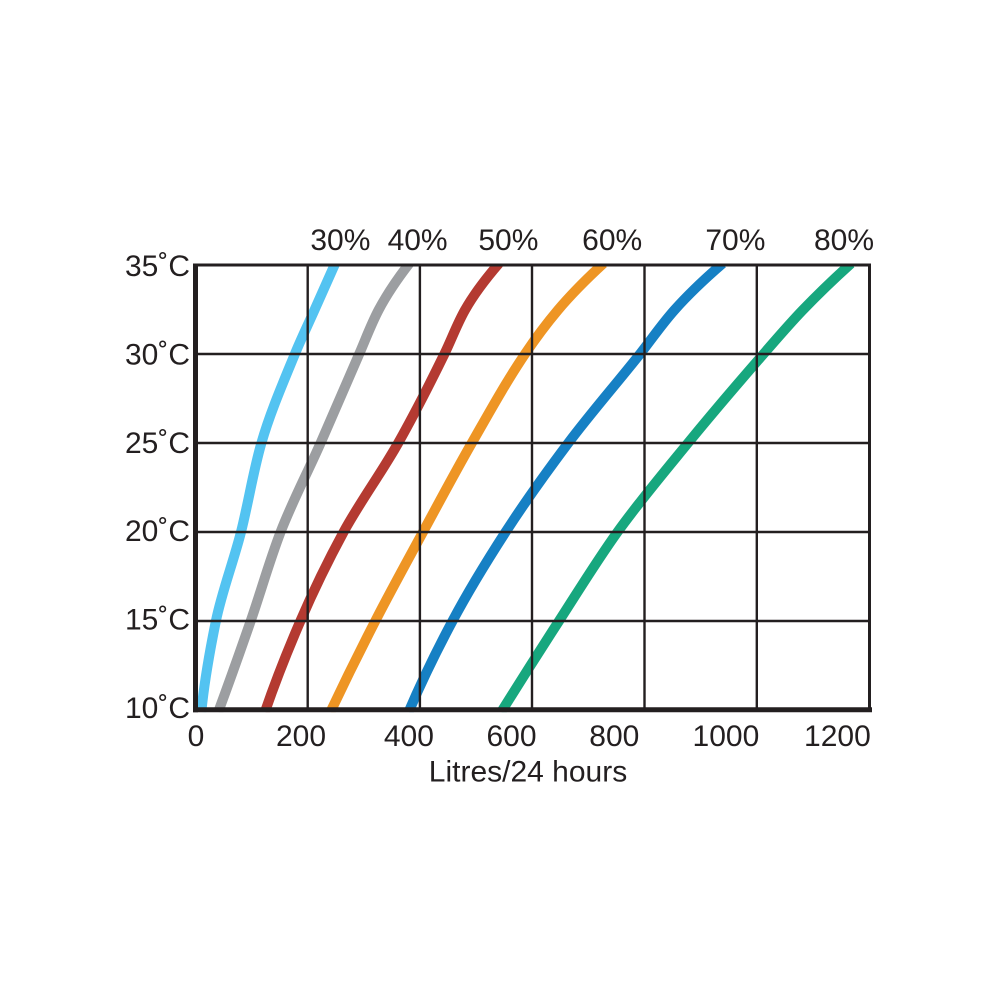 The width and height of the screenshot is (1000, 1005). Describe the element at coordinates (157, 708) in the screenshot. I see `svg-text: 10˚C` at that location.